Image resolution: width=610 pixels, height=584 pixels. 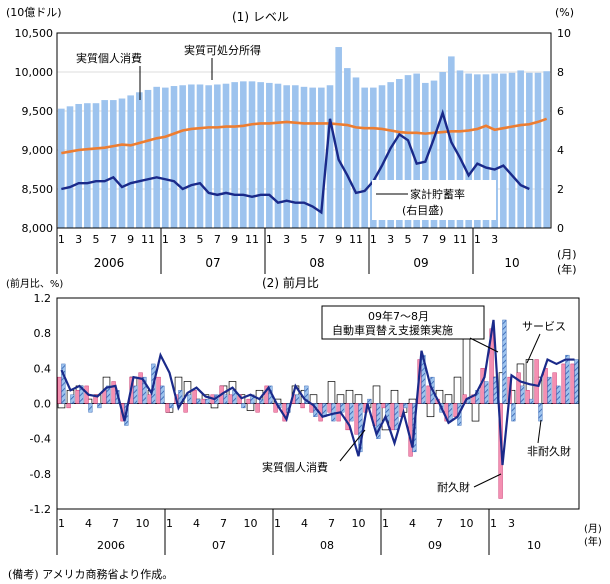 What do you see at coordinates (493, 523) in the screenshot?
I see `p2-month-label: 1` at bounding box center [493, 523].